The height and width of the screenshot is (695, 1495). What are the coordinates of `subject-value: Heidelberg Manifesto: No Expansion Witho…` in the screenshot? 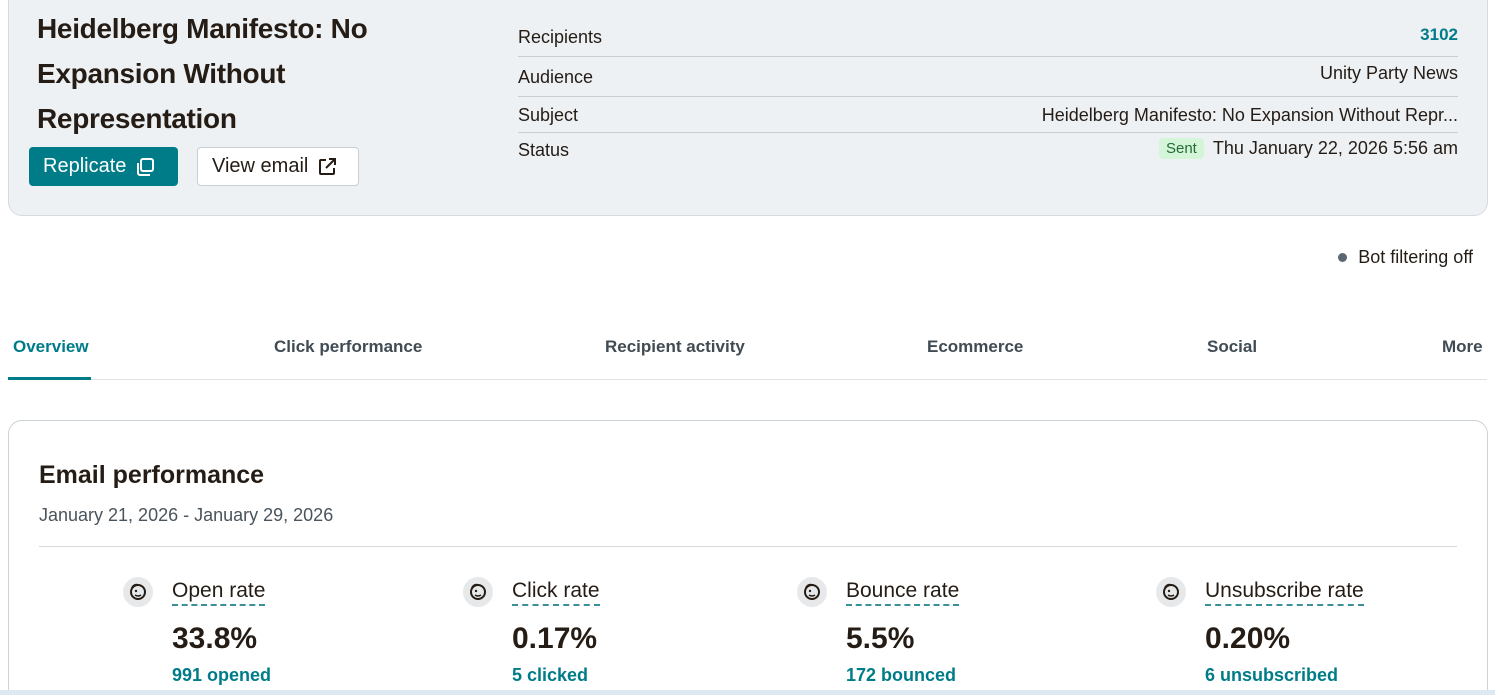 It's located at (1249, 115).